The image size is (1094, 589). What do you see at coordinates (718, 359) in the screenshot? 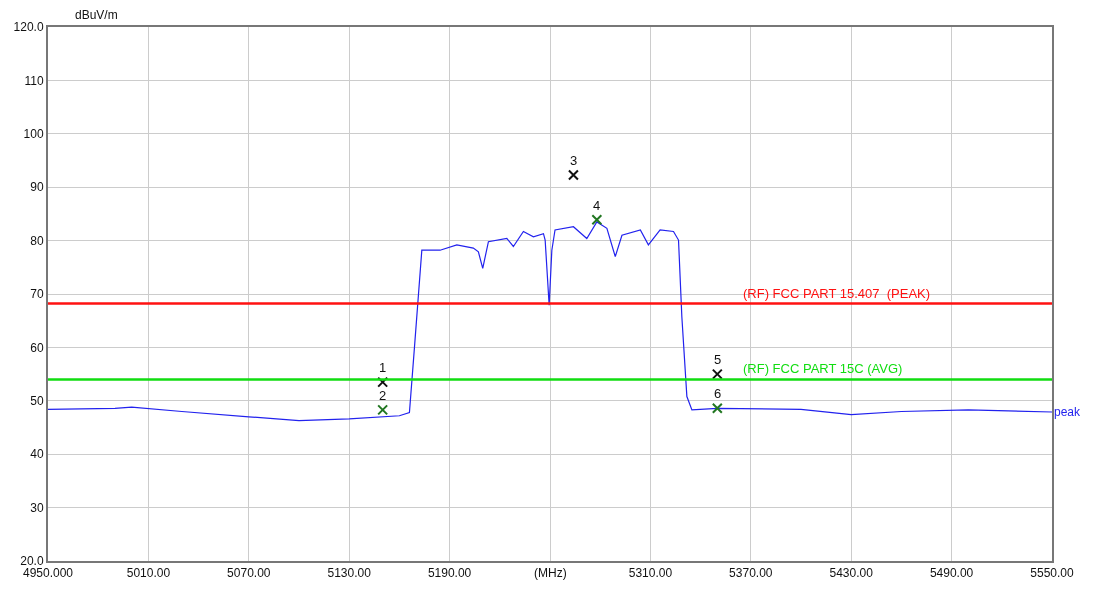
I see `annotation: 5` at bounding box center [718, 359].